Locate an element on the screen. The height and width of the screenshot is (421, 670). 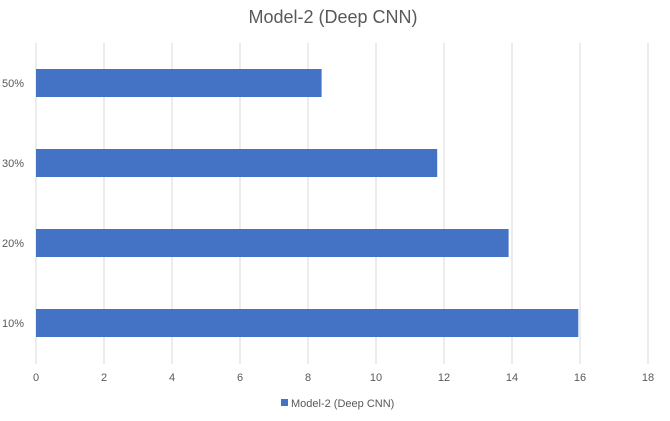
x-tick-label: 4 is located at coordinates (172, 378).